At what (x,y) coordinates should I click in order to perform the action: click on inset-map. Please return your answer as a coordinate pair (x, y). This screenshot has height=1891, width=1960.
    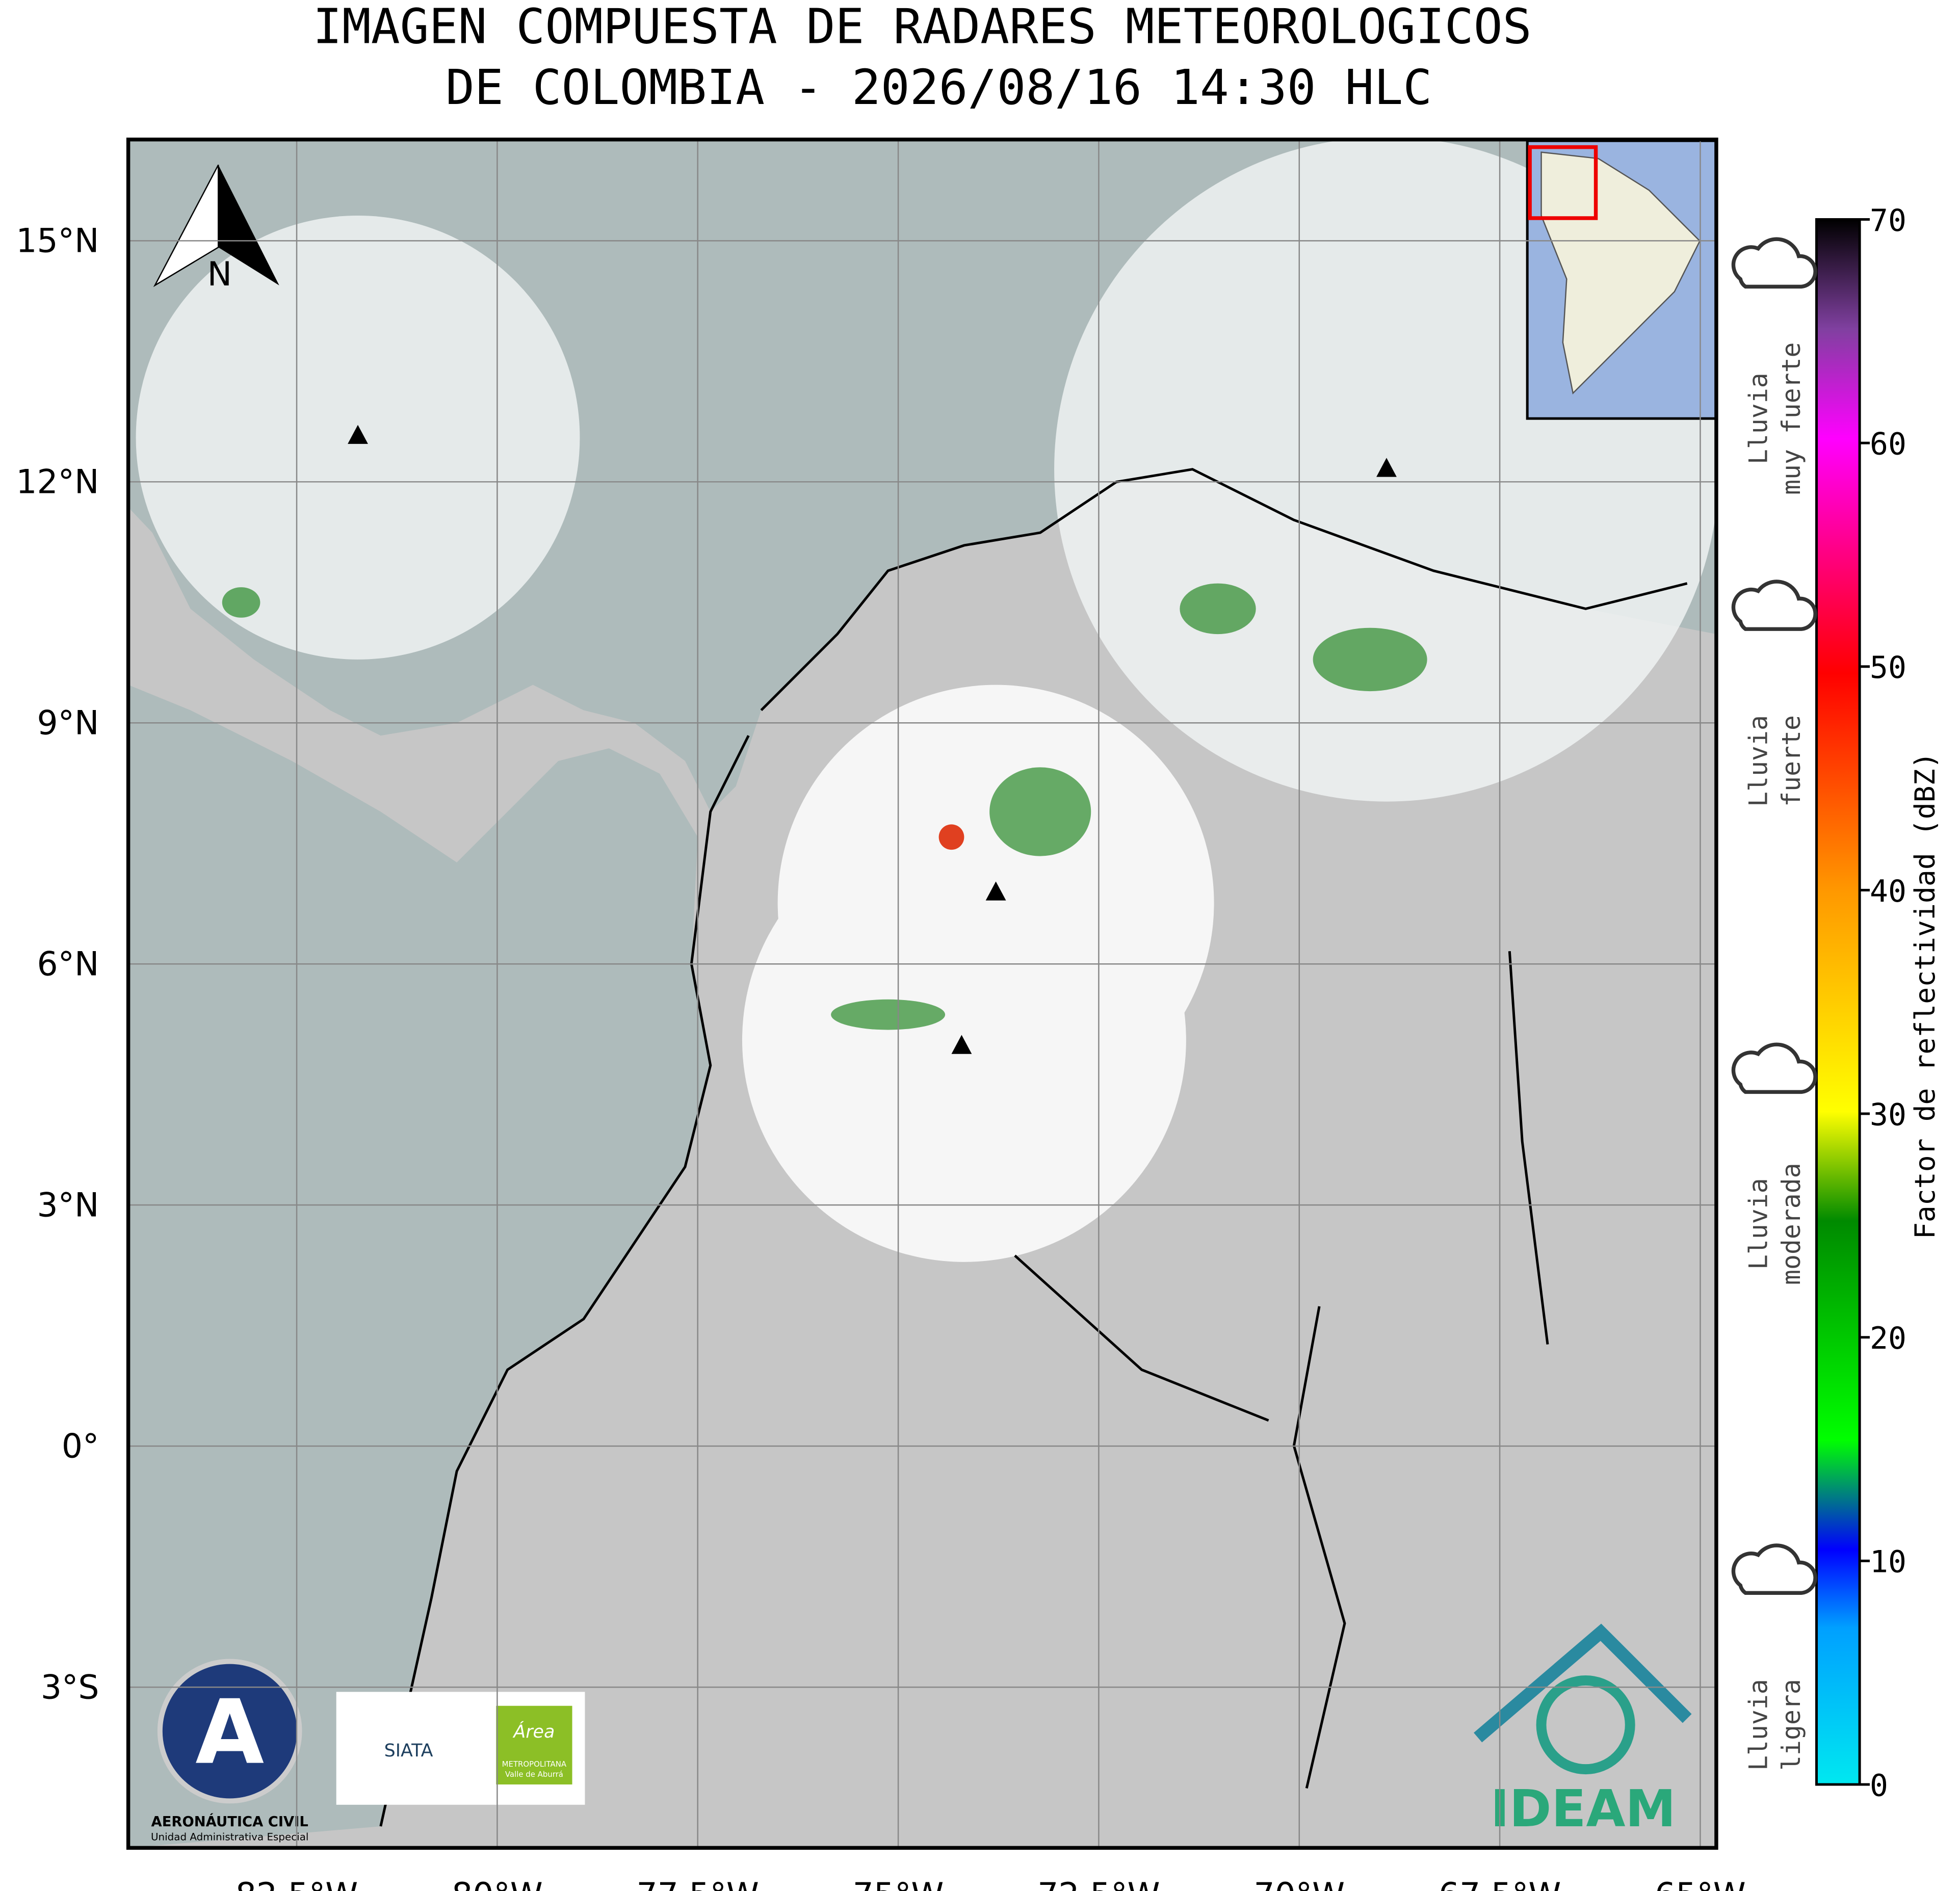
    Looking at the image, I should click on (1621, 279).